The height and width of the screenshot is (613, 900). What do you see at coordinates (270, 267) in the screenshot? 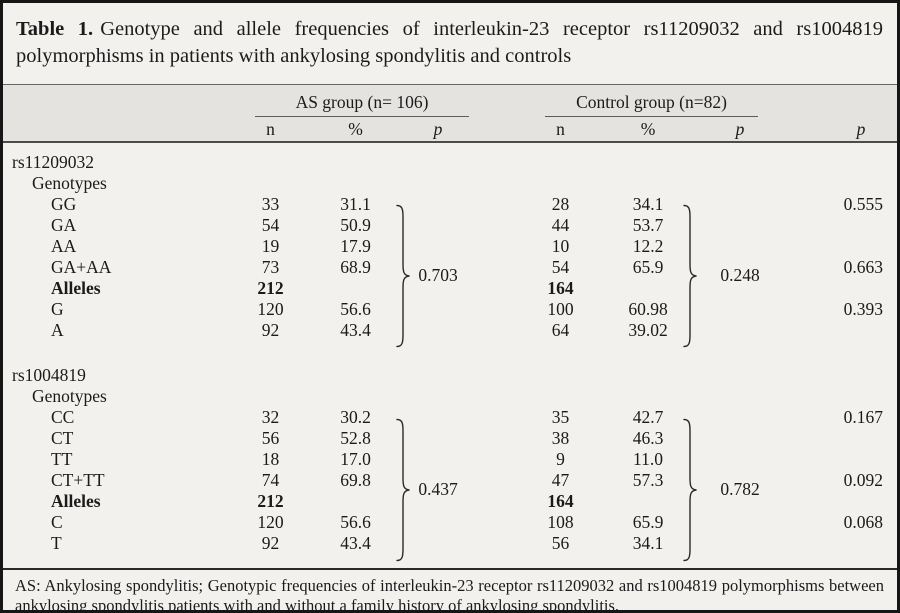
I see `as-n-value: 73` at bounding box center [270, 267].